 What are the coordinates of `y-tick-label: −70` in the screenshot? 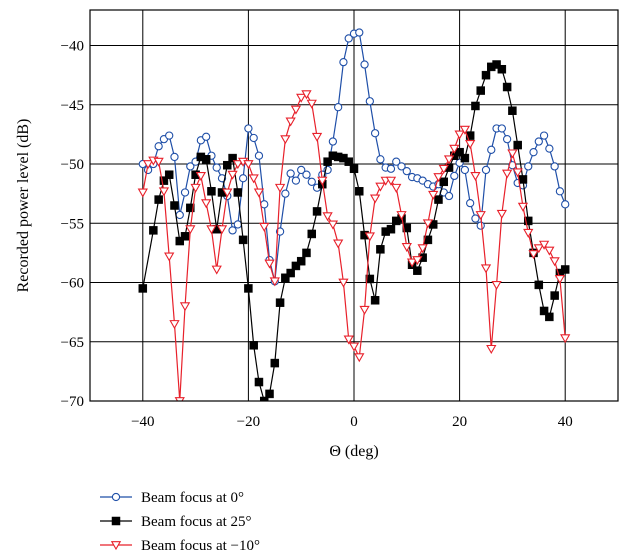 It's located at (72, 402).